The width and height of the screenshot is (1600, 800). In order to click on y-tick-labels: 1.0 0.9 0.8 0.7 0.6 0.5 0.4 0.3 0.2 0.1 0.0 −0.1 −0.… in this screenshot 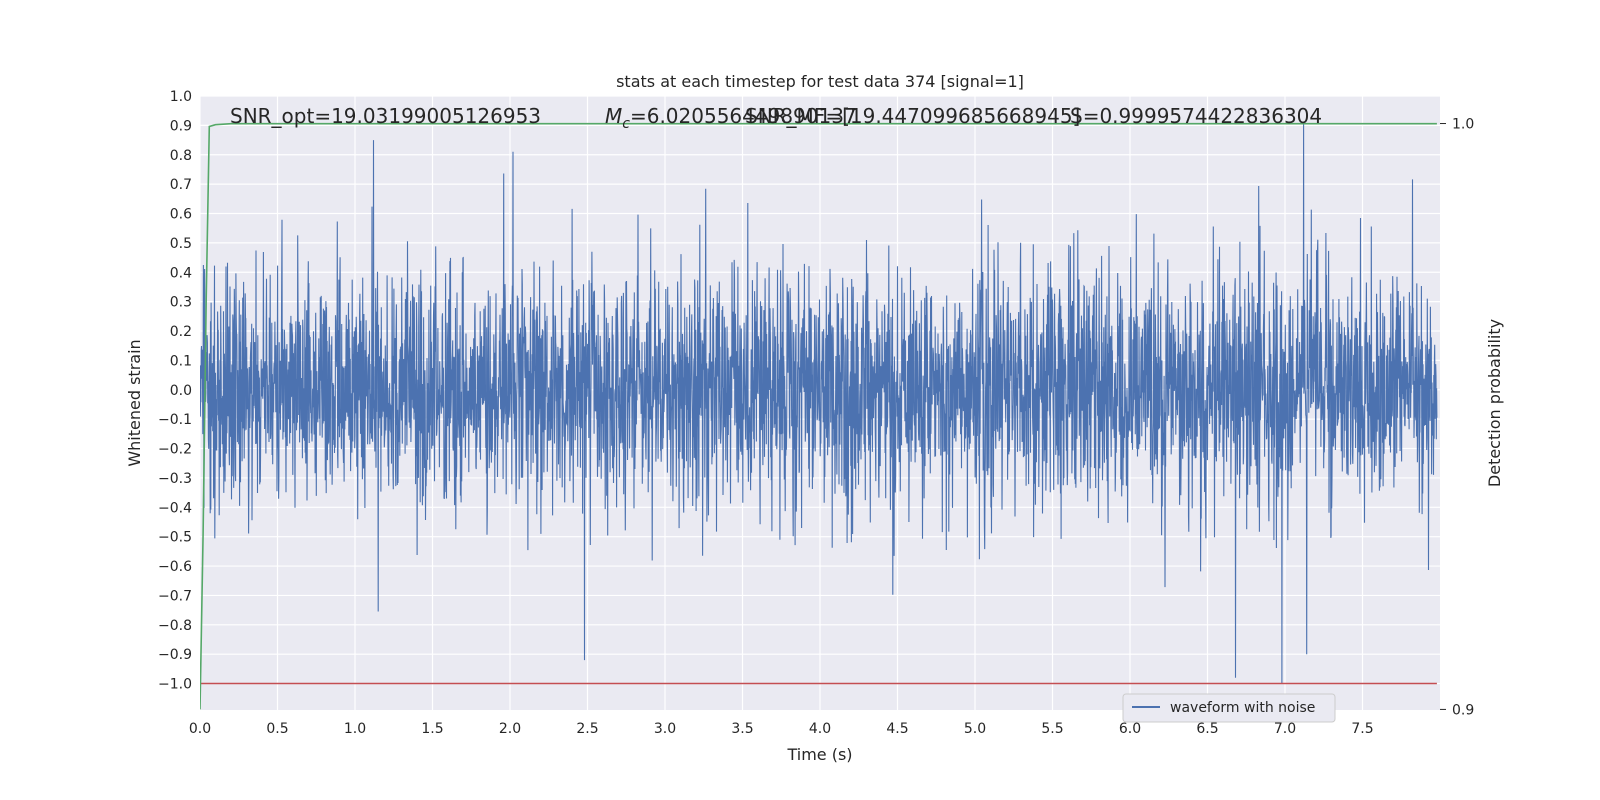, I will do `click(175, 391)`.